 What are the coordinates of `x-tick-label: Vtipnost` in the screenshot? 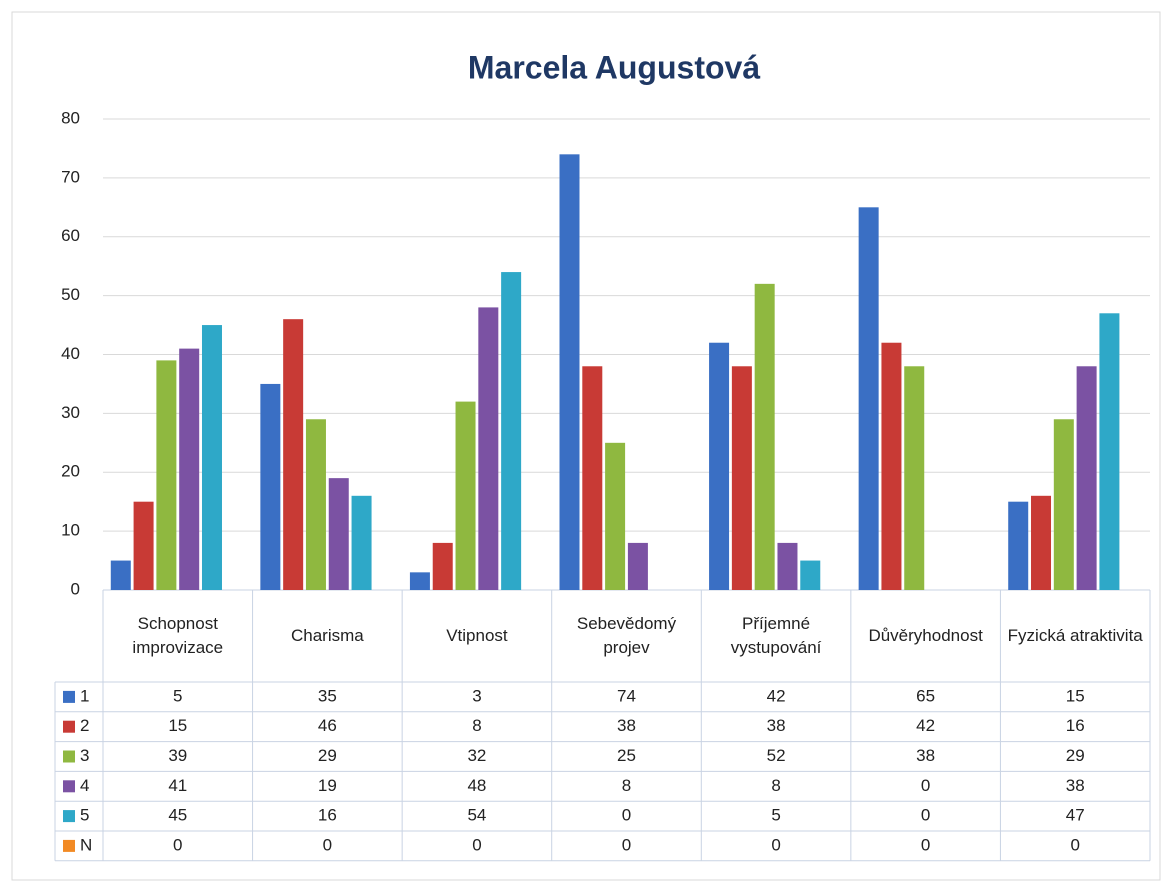 It's located at (477, 635).